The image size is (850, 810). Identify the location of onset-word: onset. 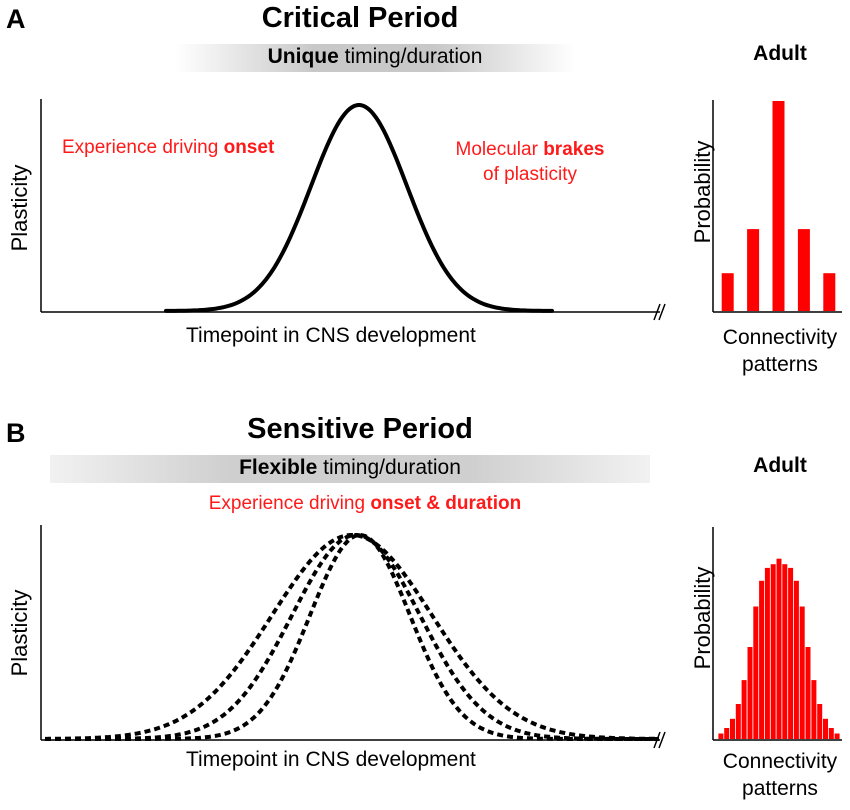
(249, 147).